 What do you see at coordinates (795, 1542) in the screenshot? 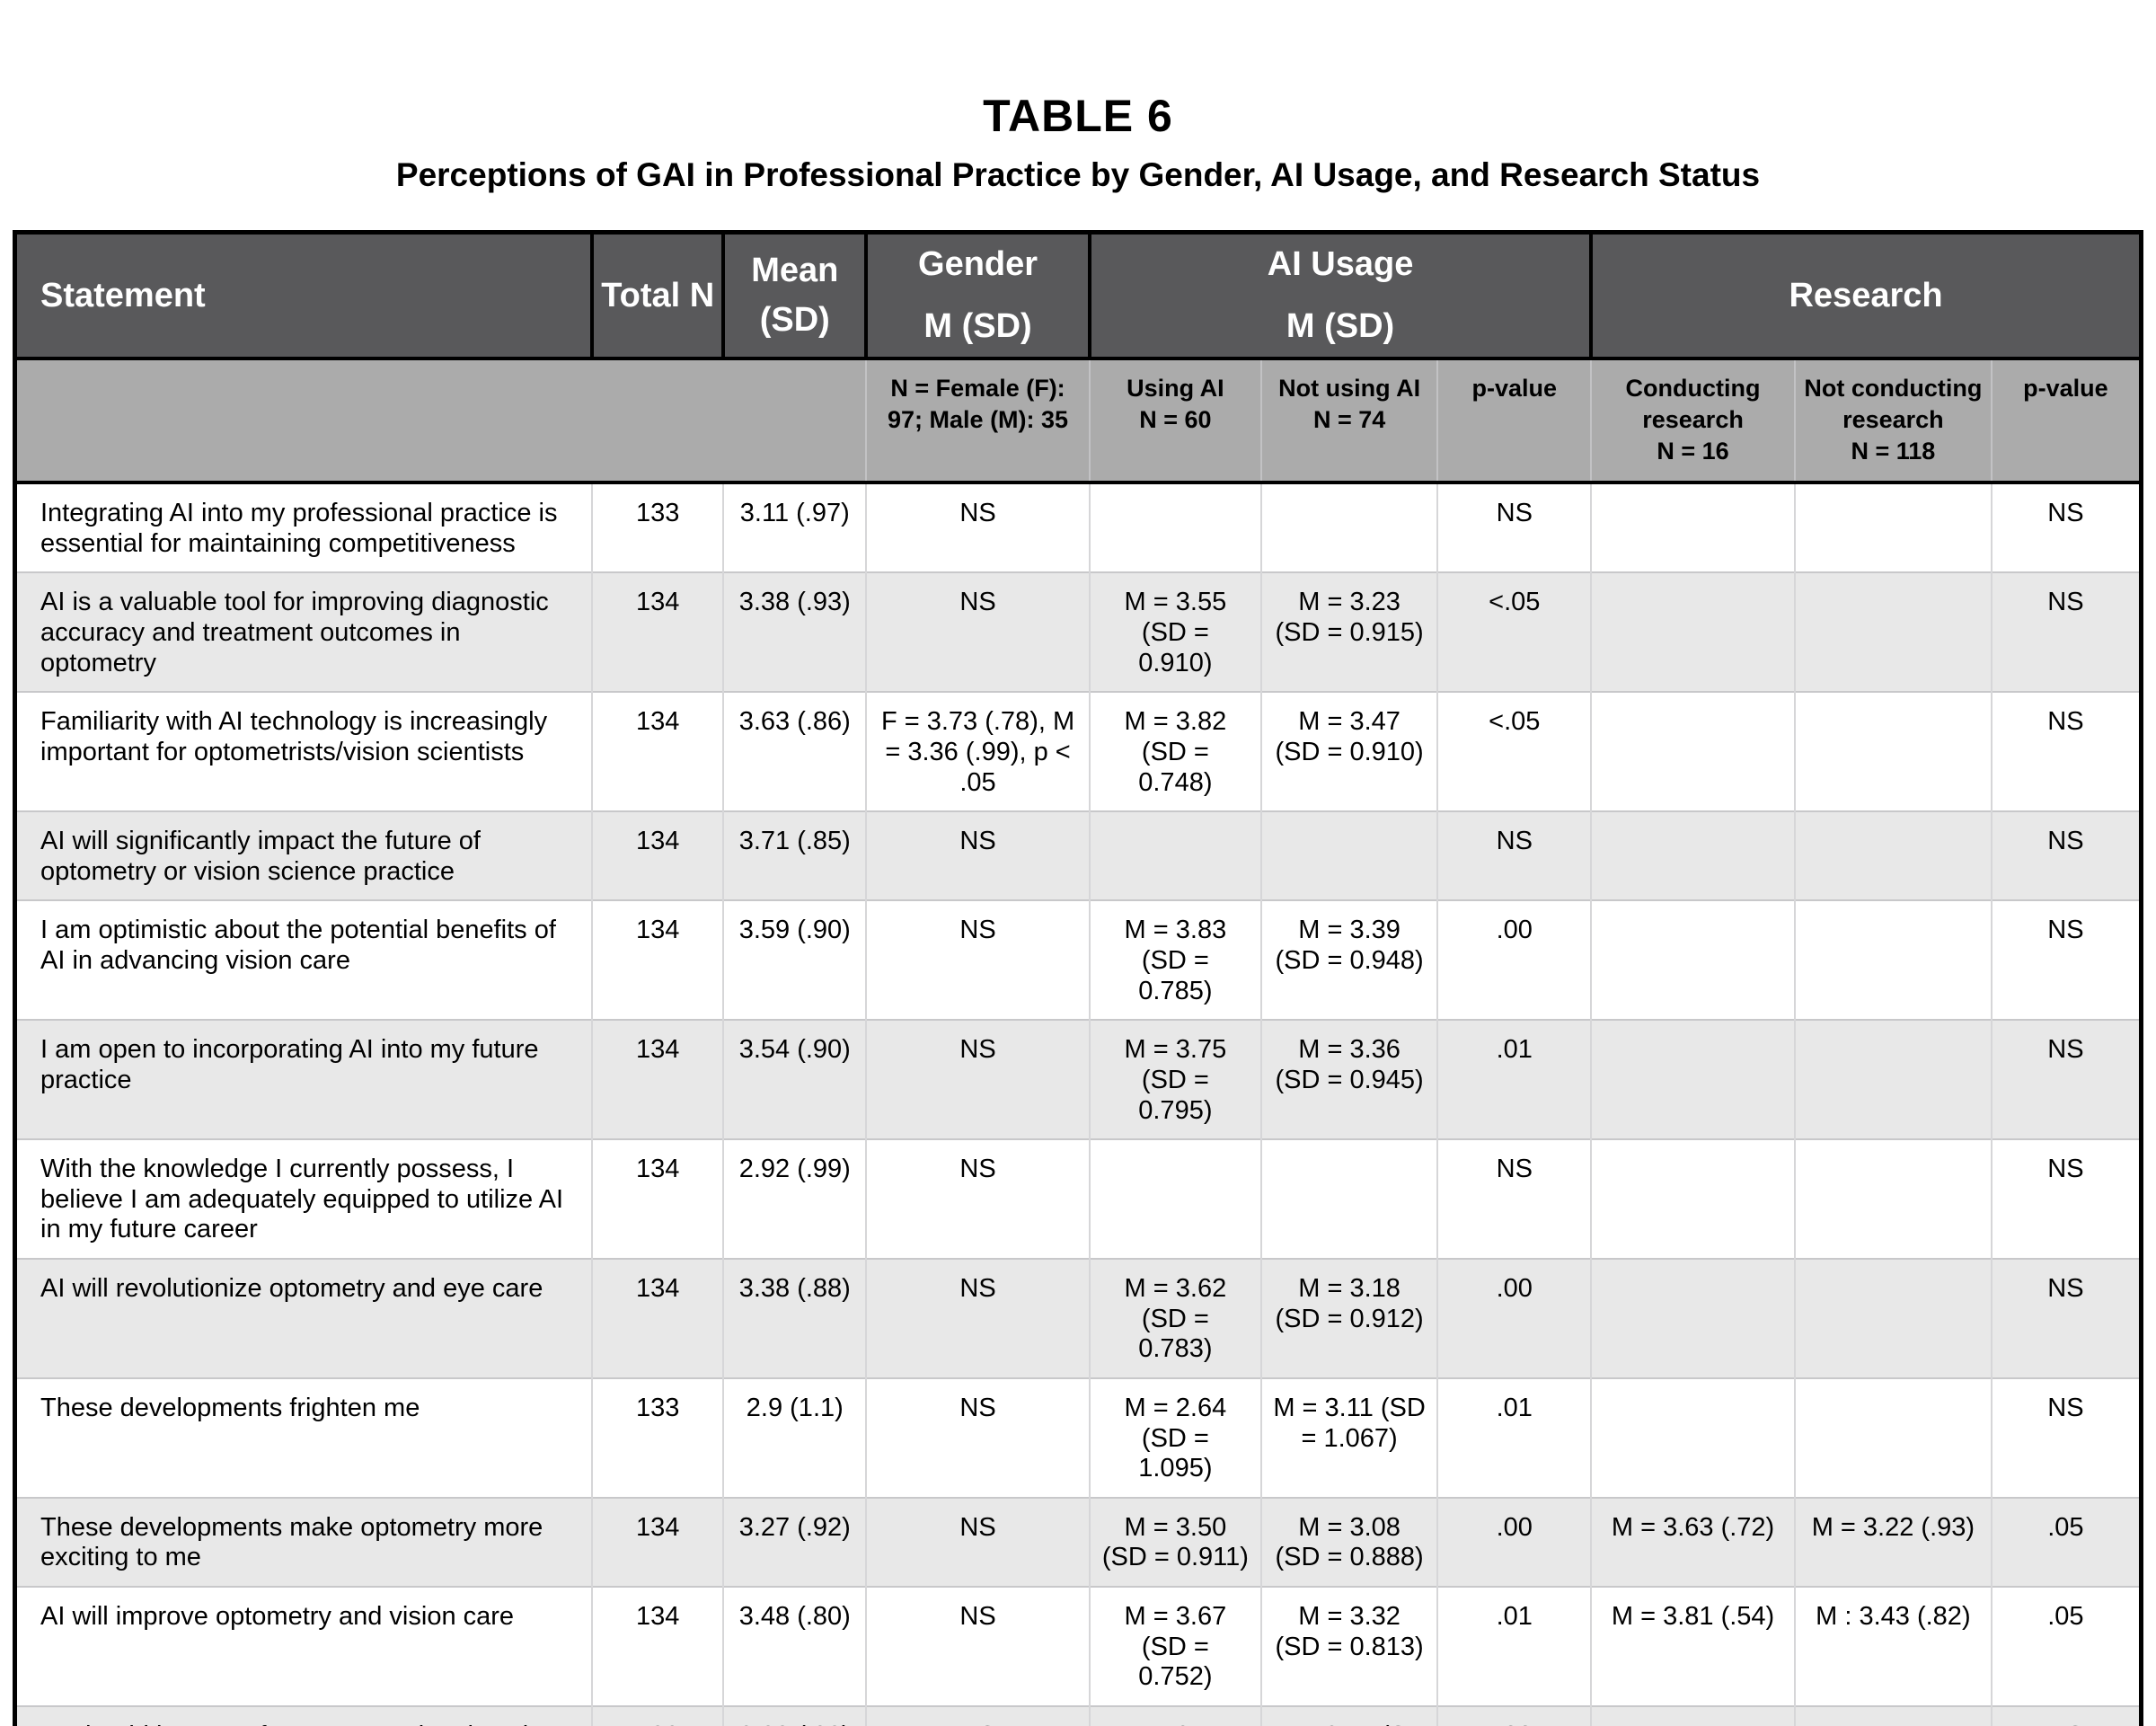
I see `mean-sd-cell: 3.27 (.92)` at bounding box center [795, 1542].